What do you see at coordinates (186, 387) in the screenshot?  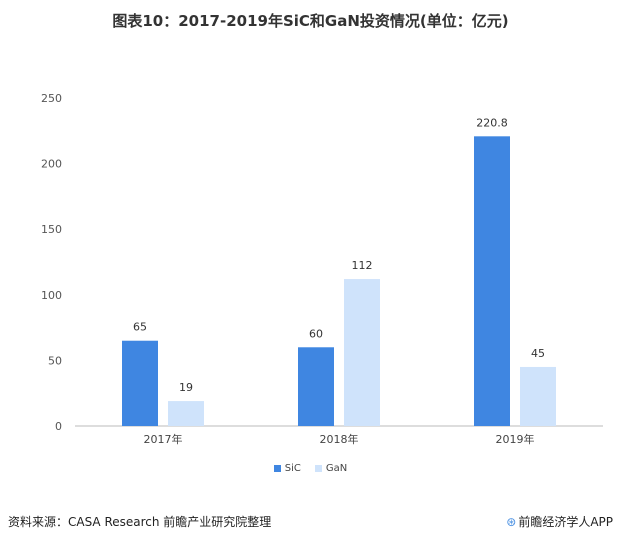 I see `data-label-gan-0: 19` at bounding box center [186, 387].